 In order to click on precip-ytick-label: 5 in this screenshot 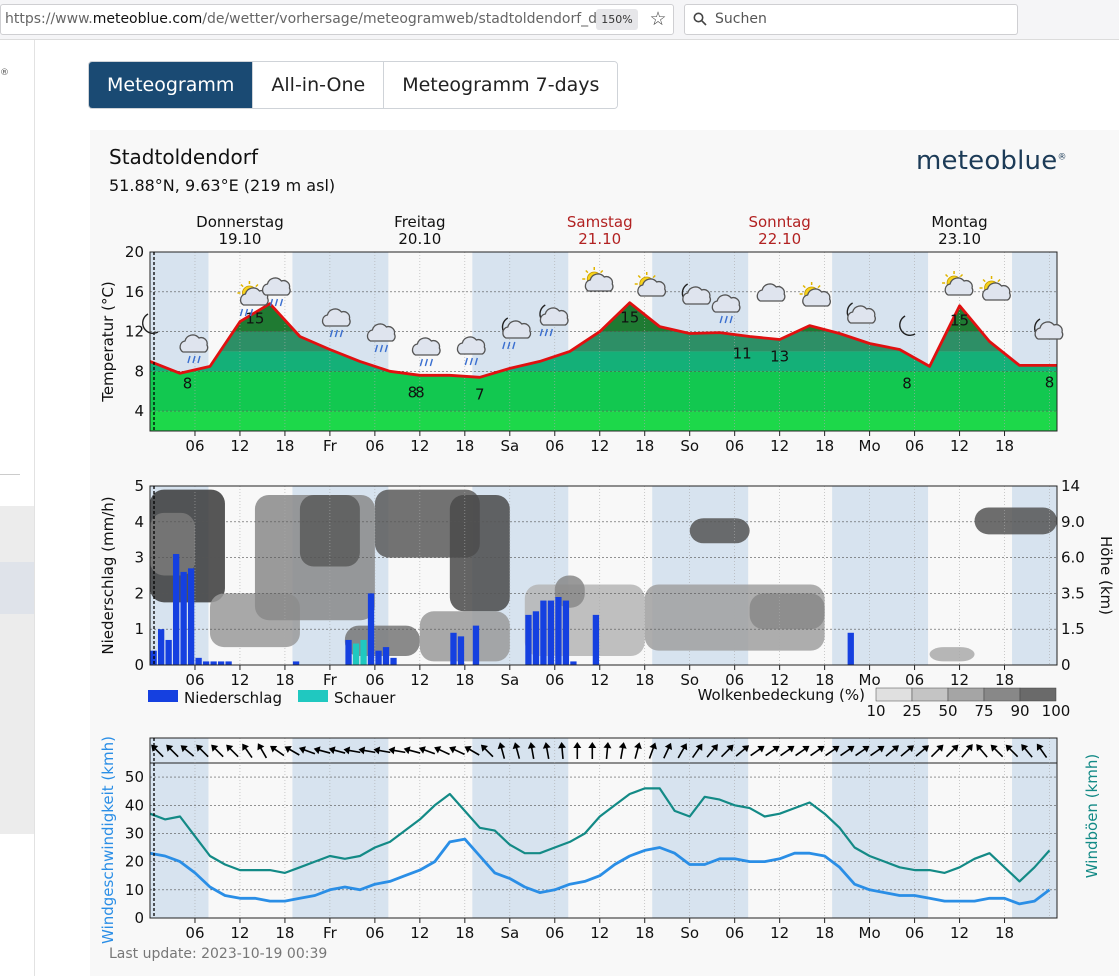, I will do `click(139, 486)`.